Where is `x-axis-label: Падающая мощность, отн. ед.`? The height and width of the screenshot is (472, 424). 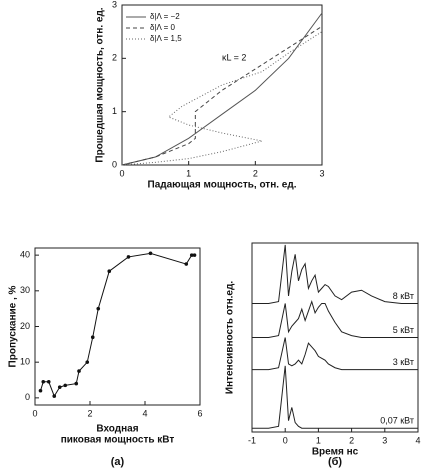
x-axis-label: Падающая мощность, отн. ед. is located at coordinates (222, 185).